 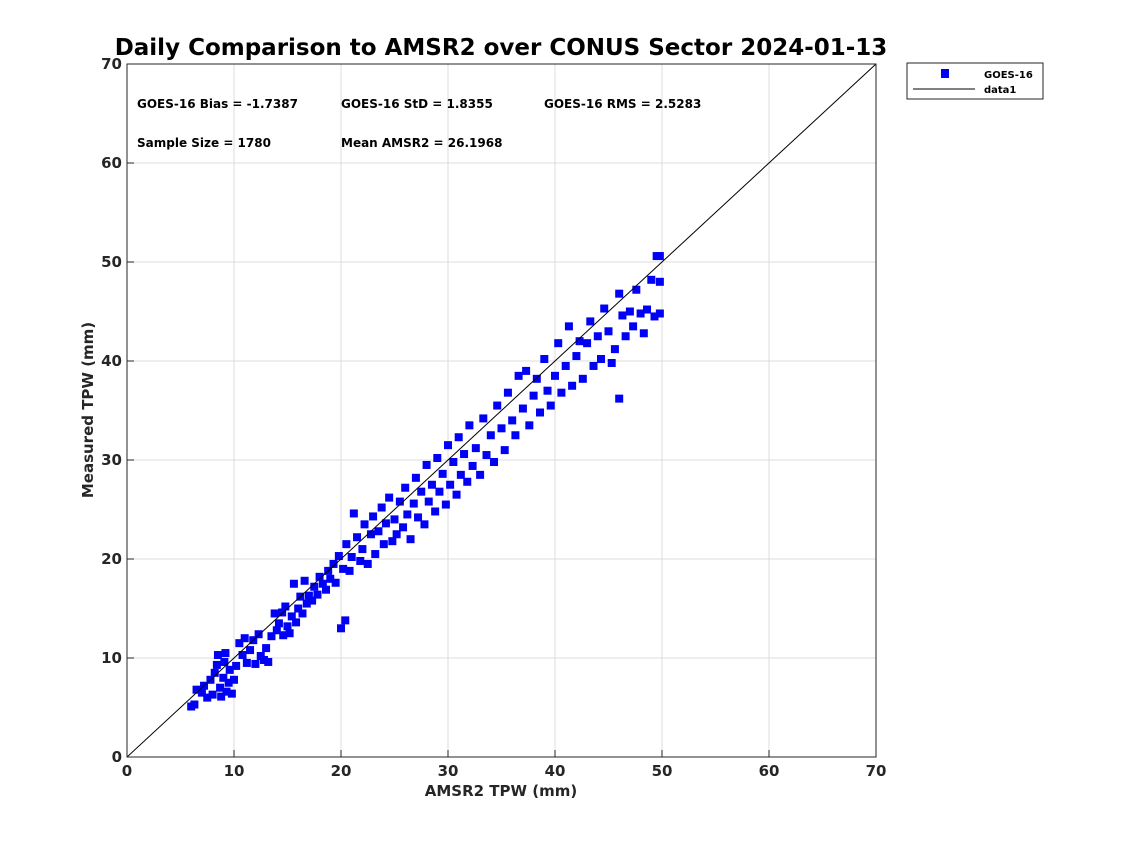 I want to click on y-tick-label: 10, so click(x=111, y=658).